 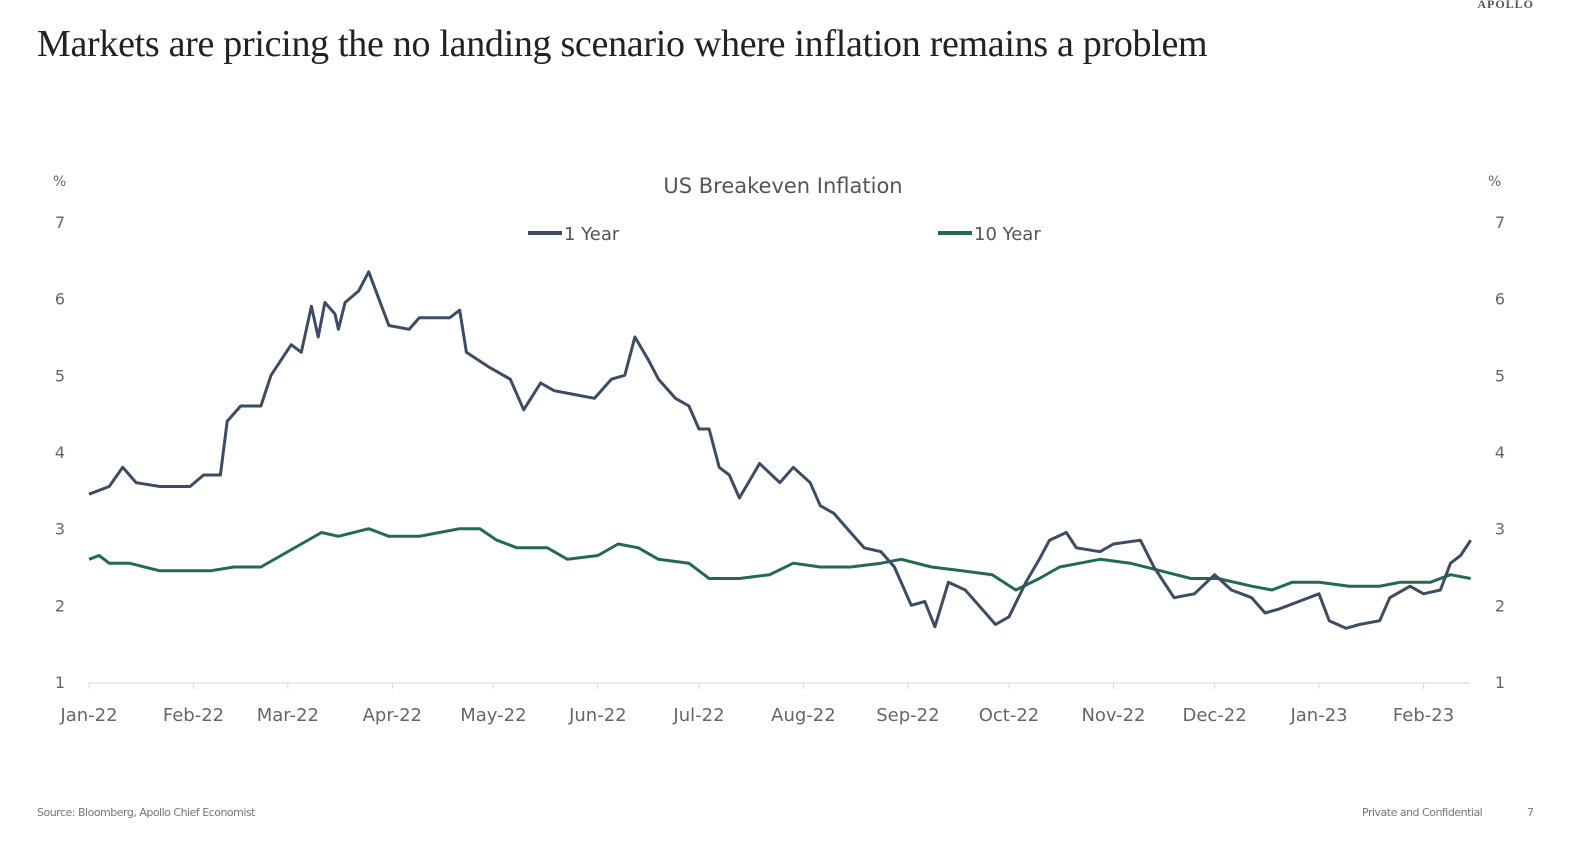 I want to click on y-tick-left: 1, so click(x=60, y=682).